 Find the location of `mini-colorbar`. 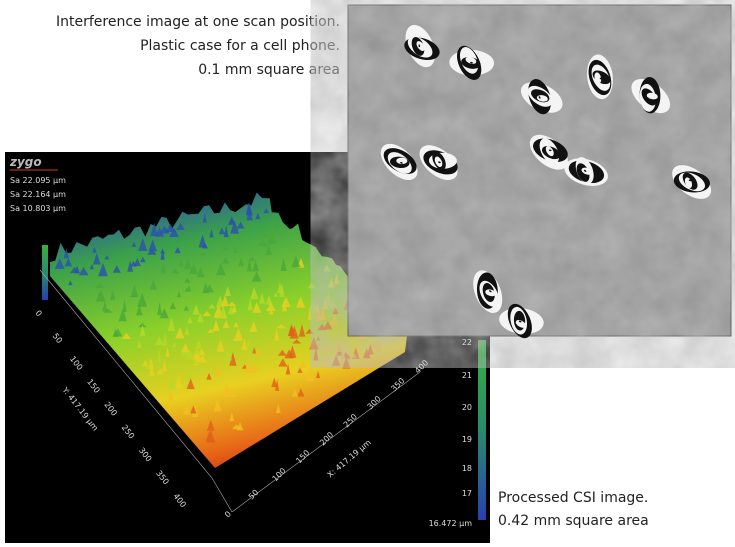

mini-colorbar is located at coordinates (45, 272).